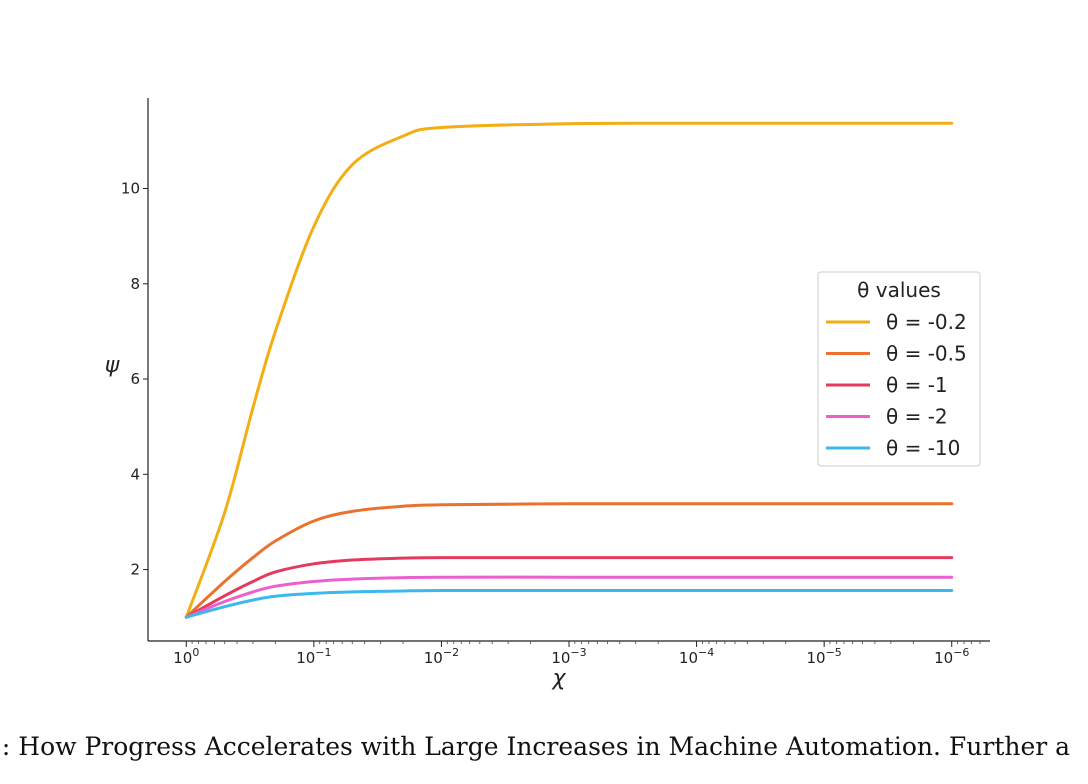 Image resolution: width=1088 pixels, height=784 pixels. What do you see at coordinates (696, 656) in the screenshot?
I see `x-tick-label: 10⁻⁴` at bounding box center [696, 656].